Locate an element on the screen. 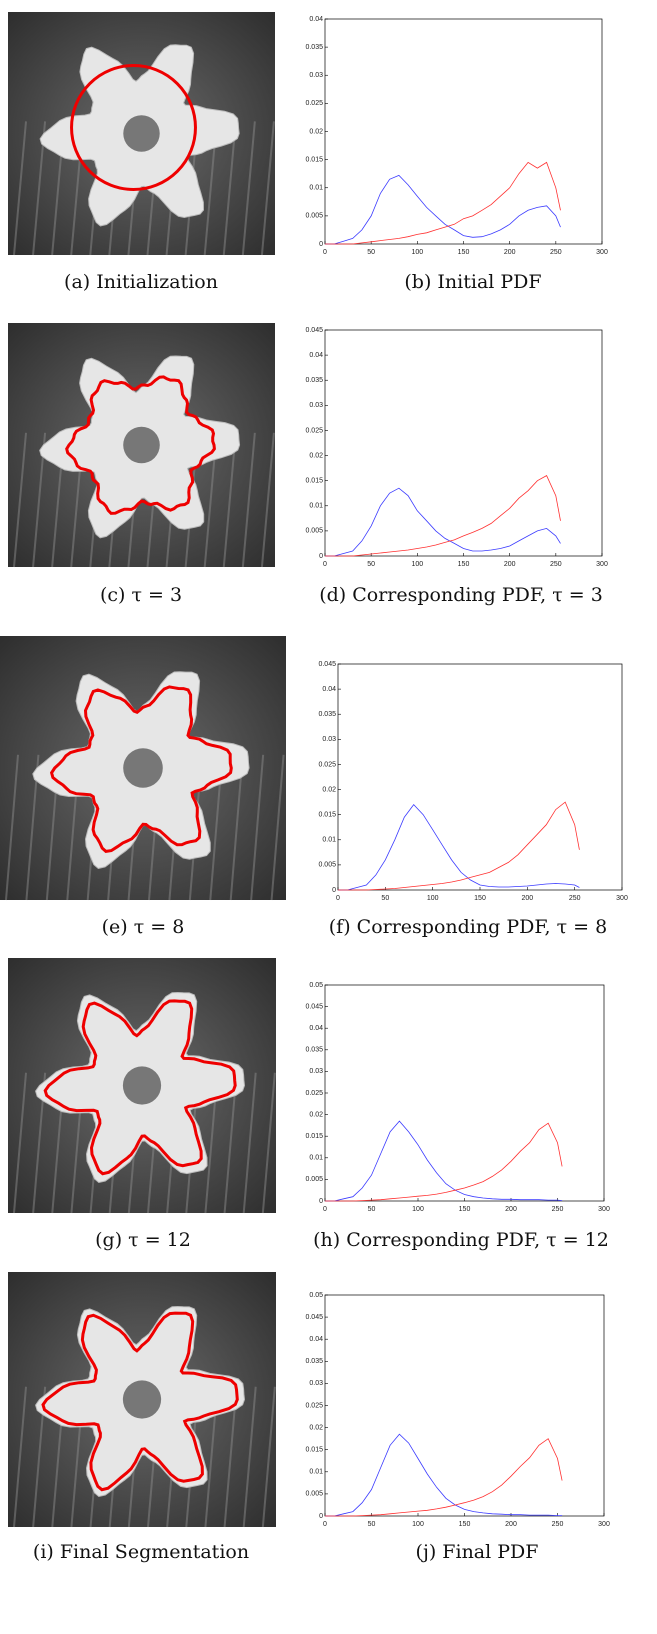 The height and width of the screenshot is (1634, 657). caption: (i) Final Segmentation is located at coordinates (141, 1552).